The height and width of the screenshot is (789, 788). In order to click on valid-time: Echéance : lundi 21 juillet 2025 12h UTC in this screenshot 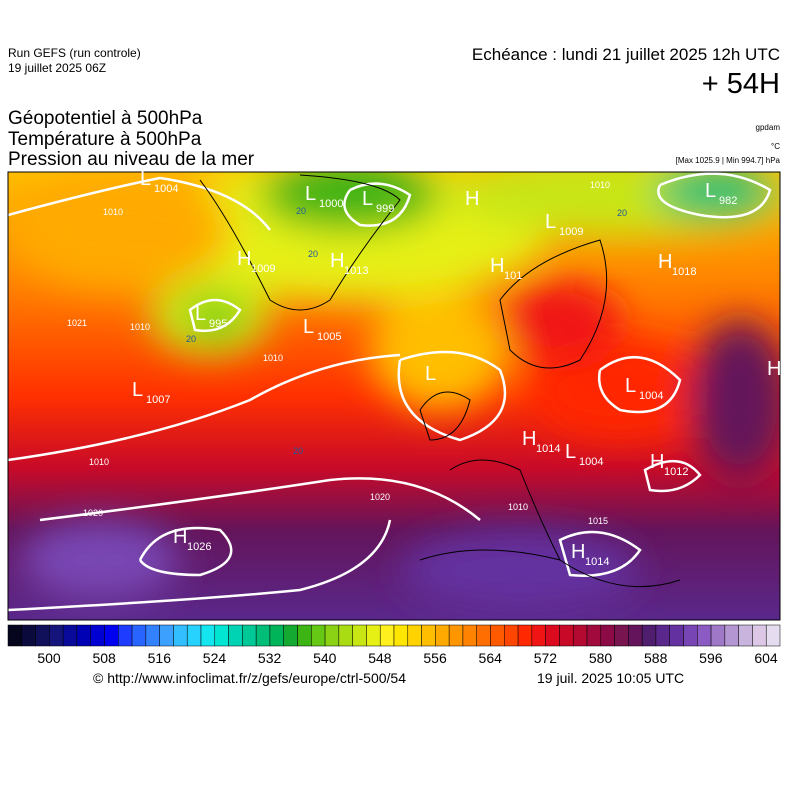, I will do `click(625, 54)`.